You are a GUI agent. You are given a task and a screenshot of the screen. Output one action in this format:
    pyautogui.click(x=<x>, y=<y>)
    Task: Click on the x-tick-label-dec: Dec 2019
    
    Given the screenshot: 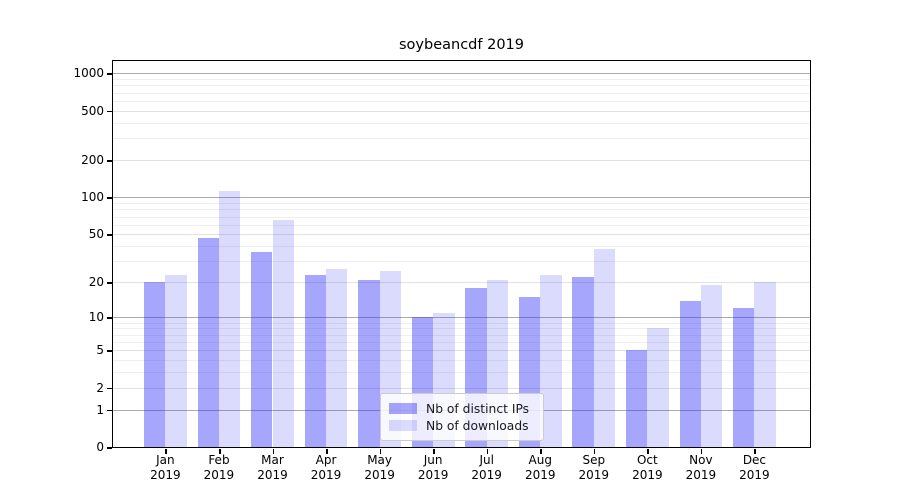 What is the action you would take?
    pyautogui.click(x=754, y=467)
    